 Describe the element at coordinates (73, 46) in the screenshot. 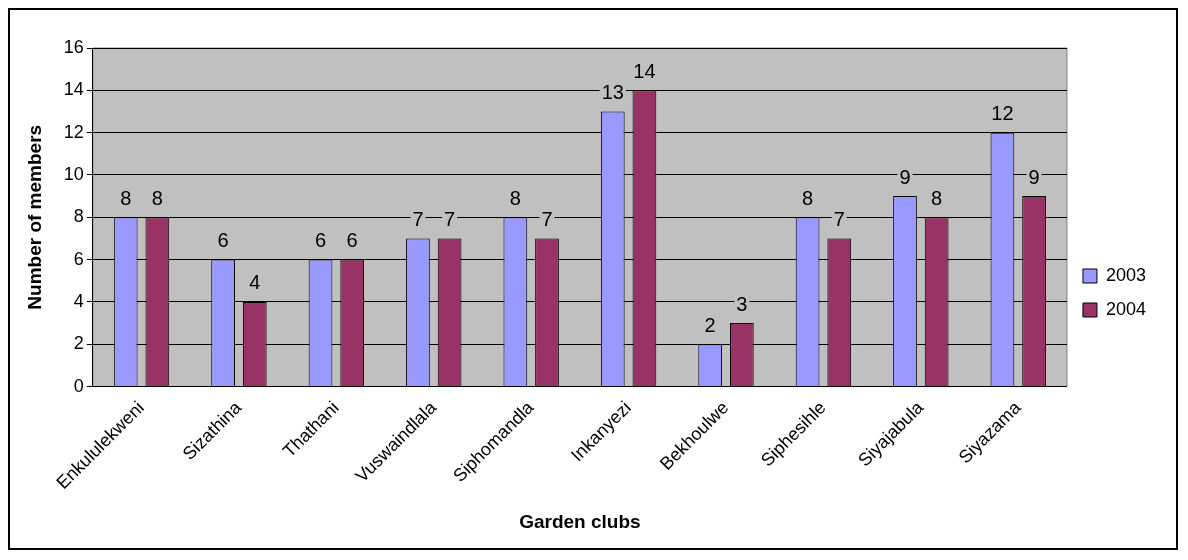

I see `y-tick-label: 16` at that location.